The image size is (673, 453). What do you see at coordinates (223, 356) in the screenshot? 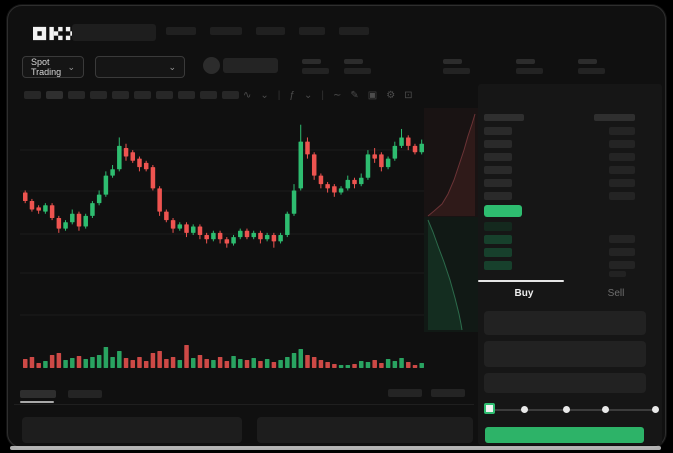
I see `volume-chart` at bounding box center [223, 356].